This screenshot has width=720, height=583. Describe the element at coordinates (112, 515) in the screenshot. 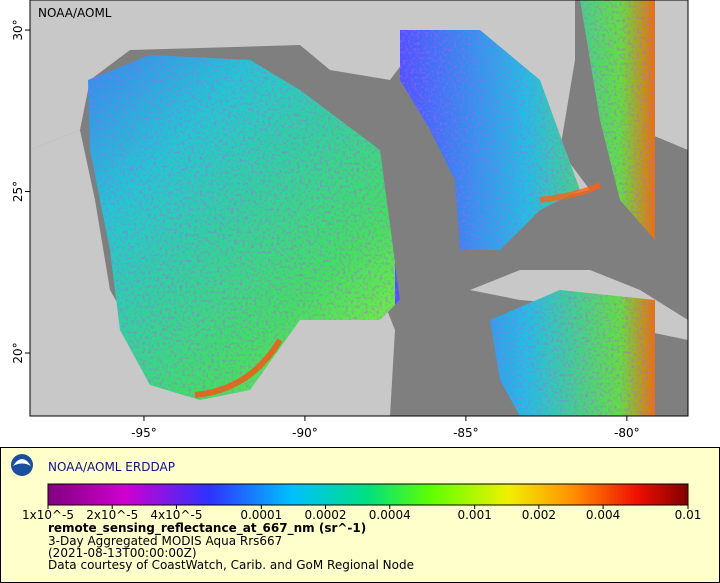

I see `colorbar-tick-label: 2x10^-5` at that location.